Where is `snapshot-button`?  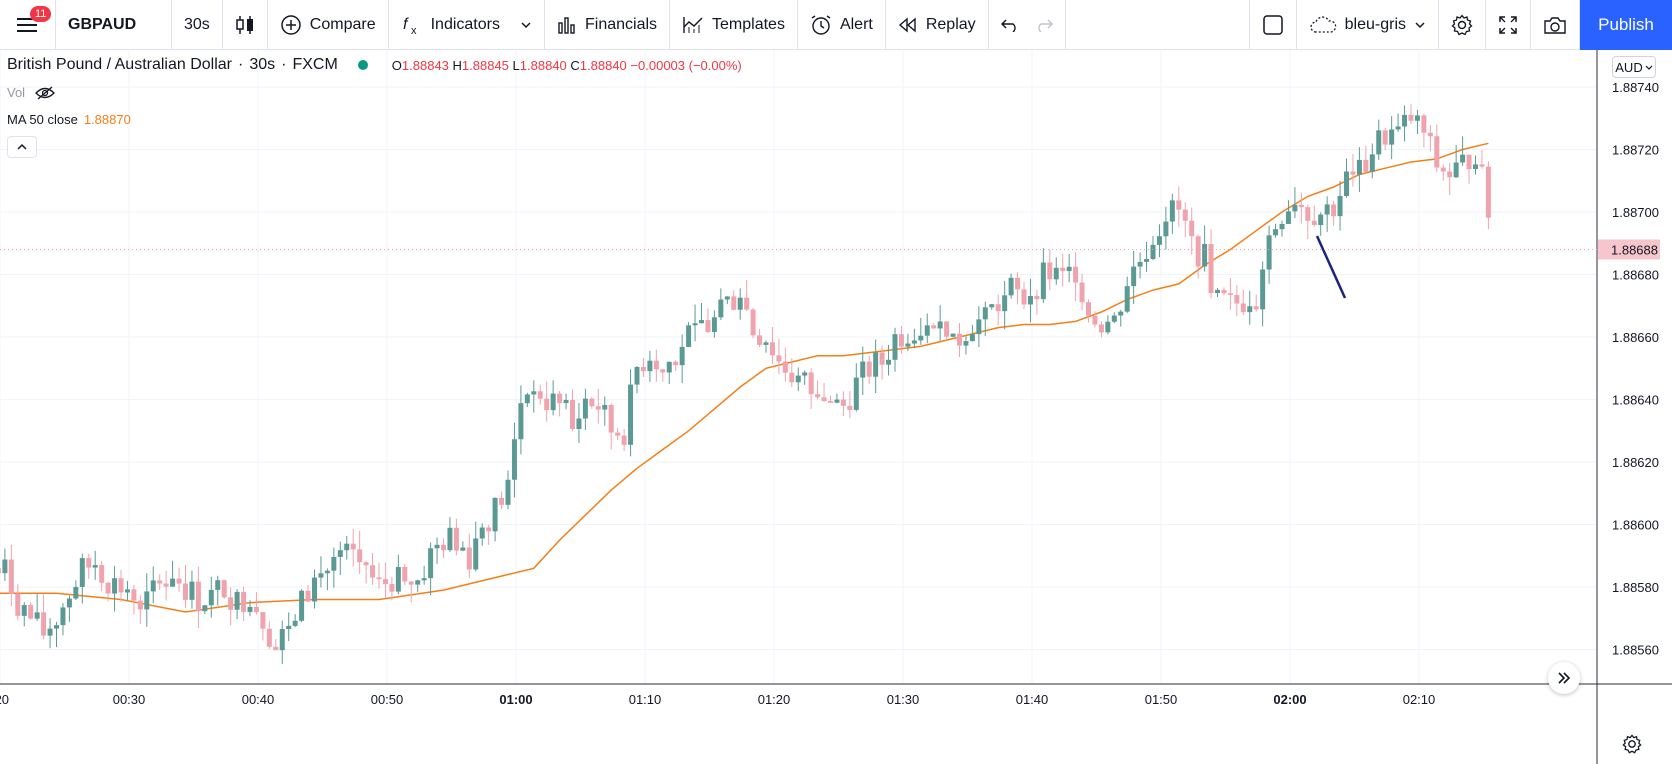
snapshot-button is located at coordinates (1555, 25).